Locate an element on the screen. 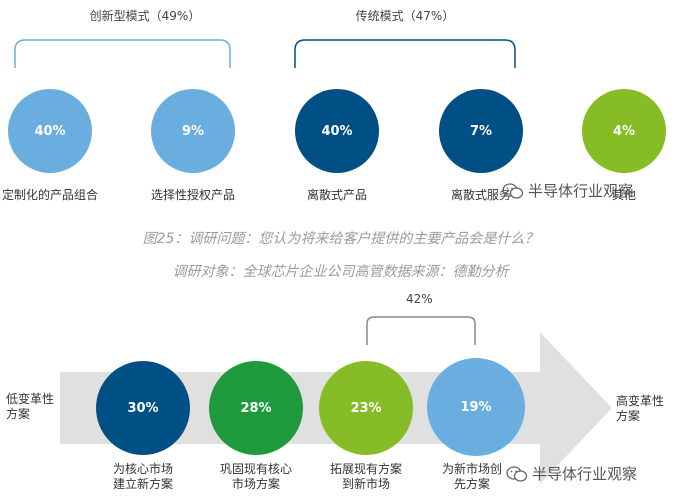 This screenshot has width=681, height=500. figure-caption: 图25：调研问题：您认为将来给客户提供的主要产品会是什么？ is located at coordinates (340, 239).